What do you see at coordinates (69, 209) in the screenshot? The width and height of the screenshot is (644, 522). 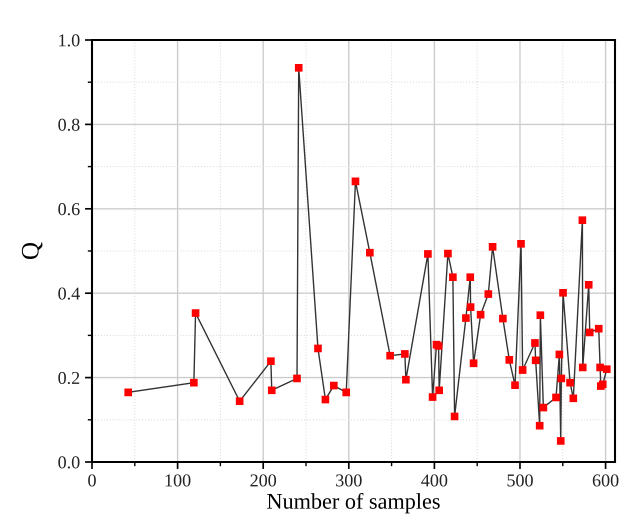 I see `y-tick-label: 0.6` at bounding box center [69, 209].